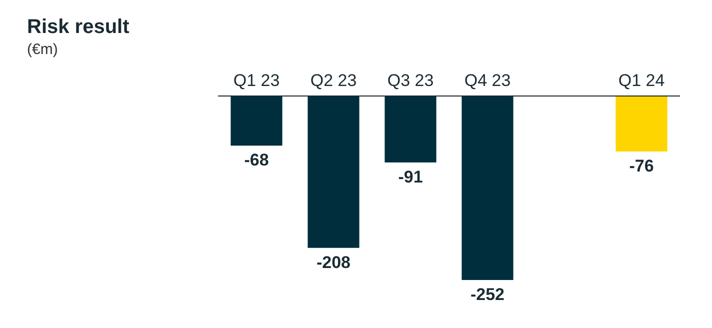 The image size is (712, 328). Describe the element at coordinates (410, 176) in the screenshot. I see `data-label: -91` at that location.